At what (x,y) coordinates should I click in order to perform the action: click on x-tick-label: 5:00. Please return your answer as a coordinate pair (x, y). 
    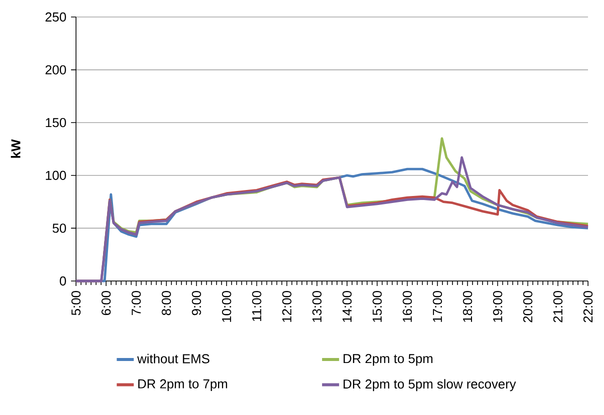
    Looking at the image, I should click on (76, 303).